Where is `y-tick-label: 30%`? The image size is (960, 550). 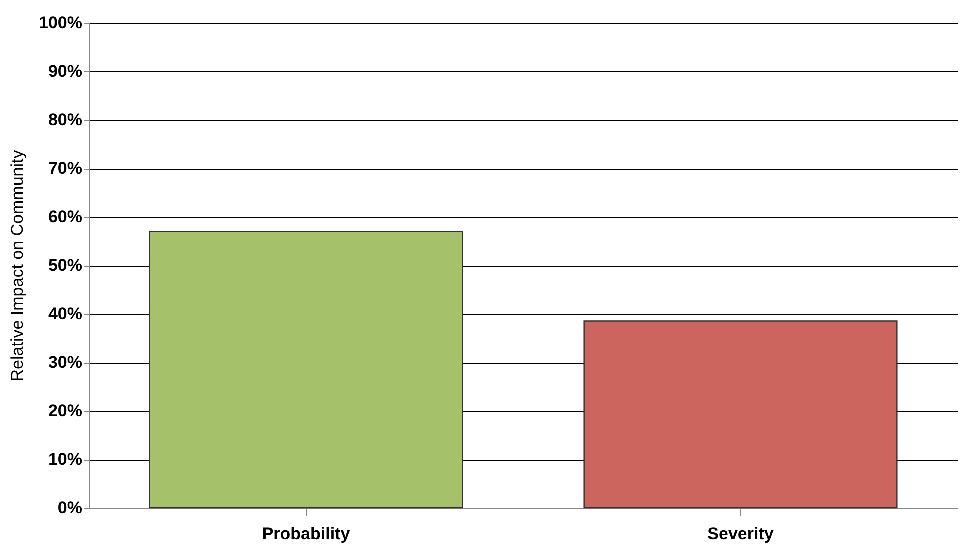 y-tick-label: 30% is located at coordinates (65, 362).